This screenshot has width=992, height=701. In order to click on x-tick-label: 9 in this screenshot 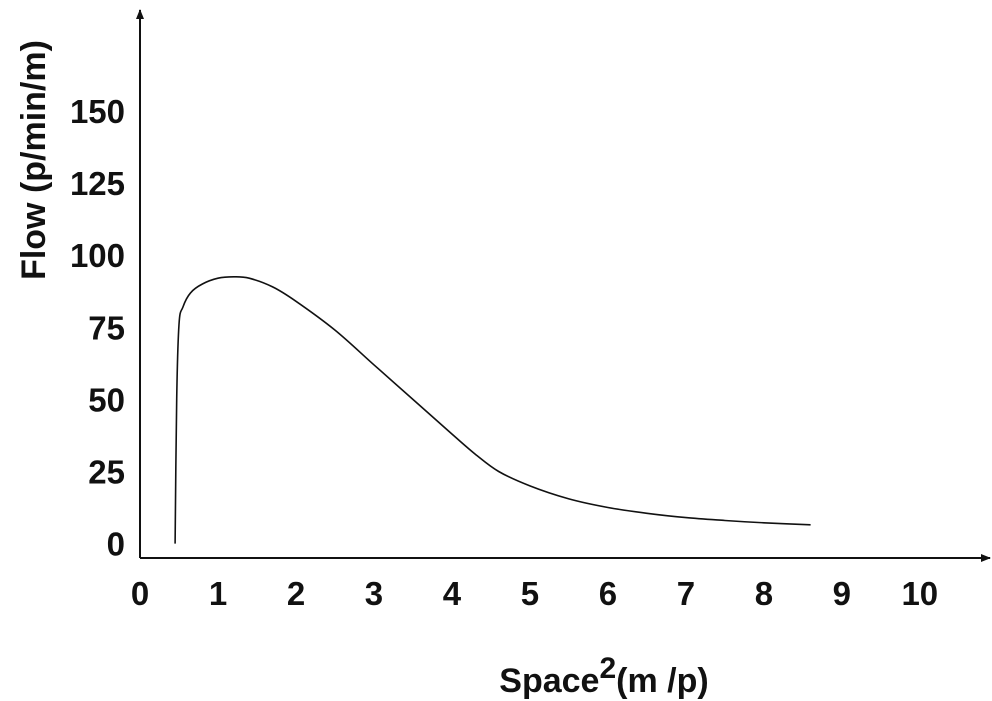, I will do `click(842, 593)`.